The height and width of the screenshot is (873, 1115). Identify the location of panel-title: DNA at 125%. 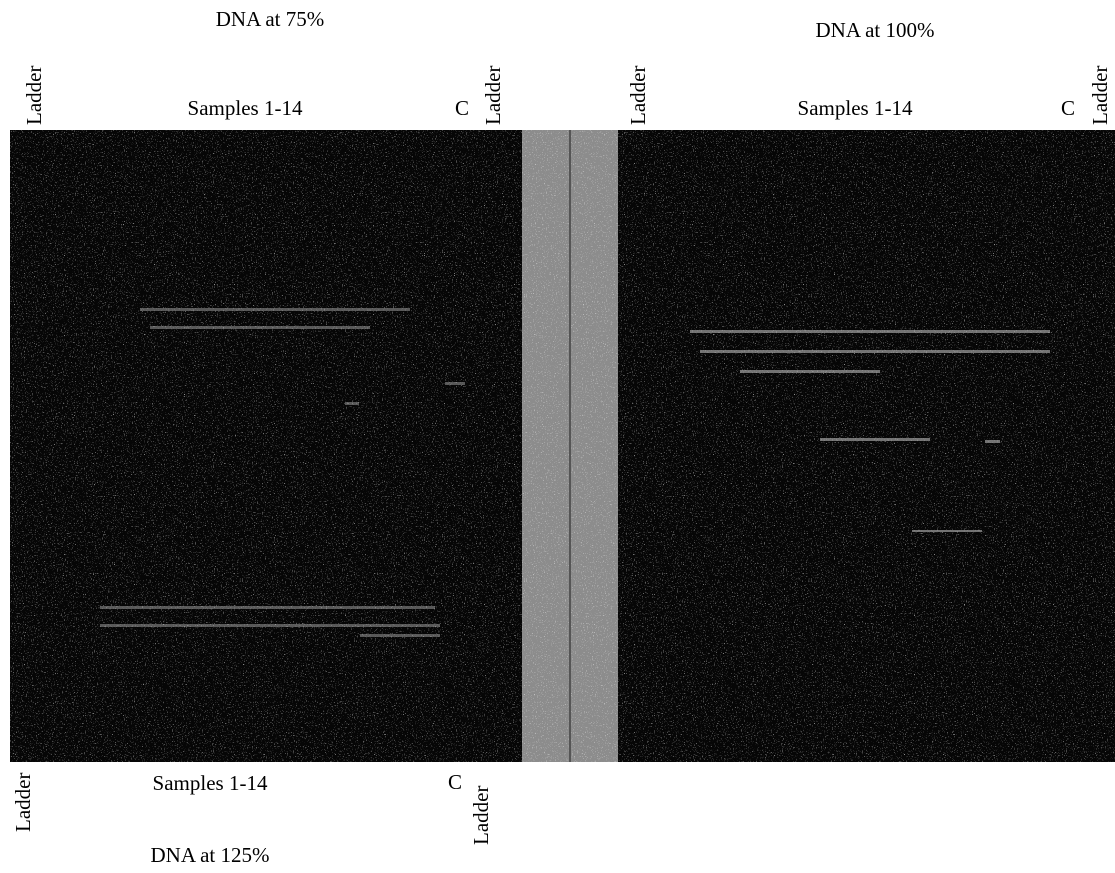
(210, 855).